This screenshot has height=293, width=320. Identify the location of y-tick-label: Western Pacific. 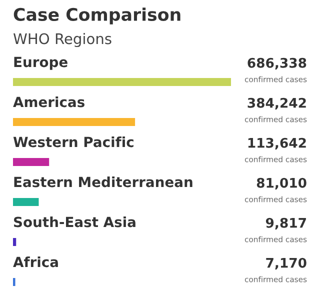
(73, 142).